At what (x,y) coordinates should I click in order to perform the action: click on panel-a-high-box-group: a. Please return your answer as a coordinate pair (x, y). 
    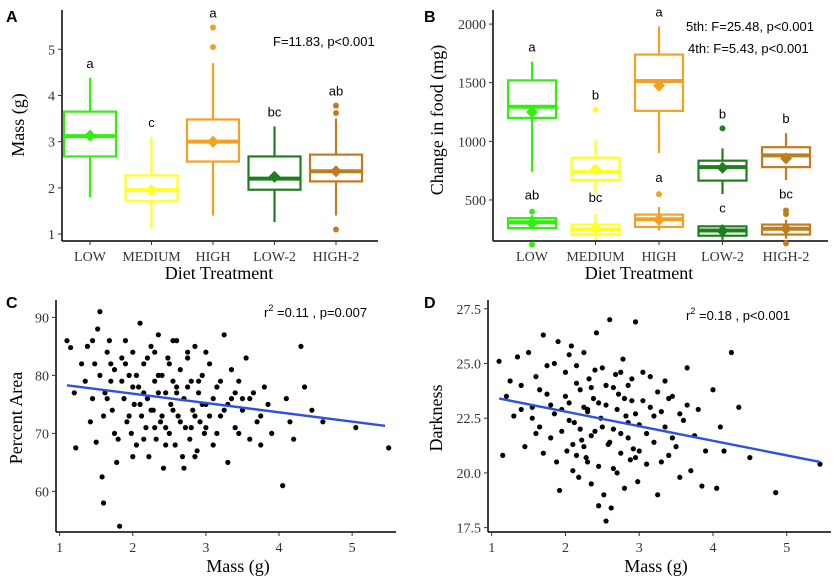
    Looking at the image, I should click on (213, 111).